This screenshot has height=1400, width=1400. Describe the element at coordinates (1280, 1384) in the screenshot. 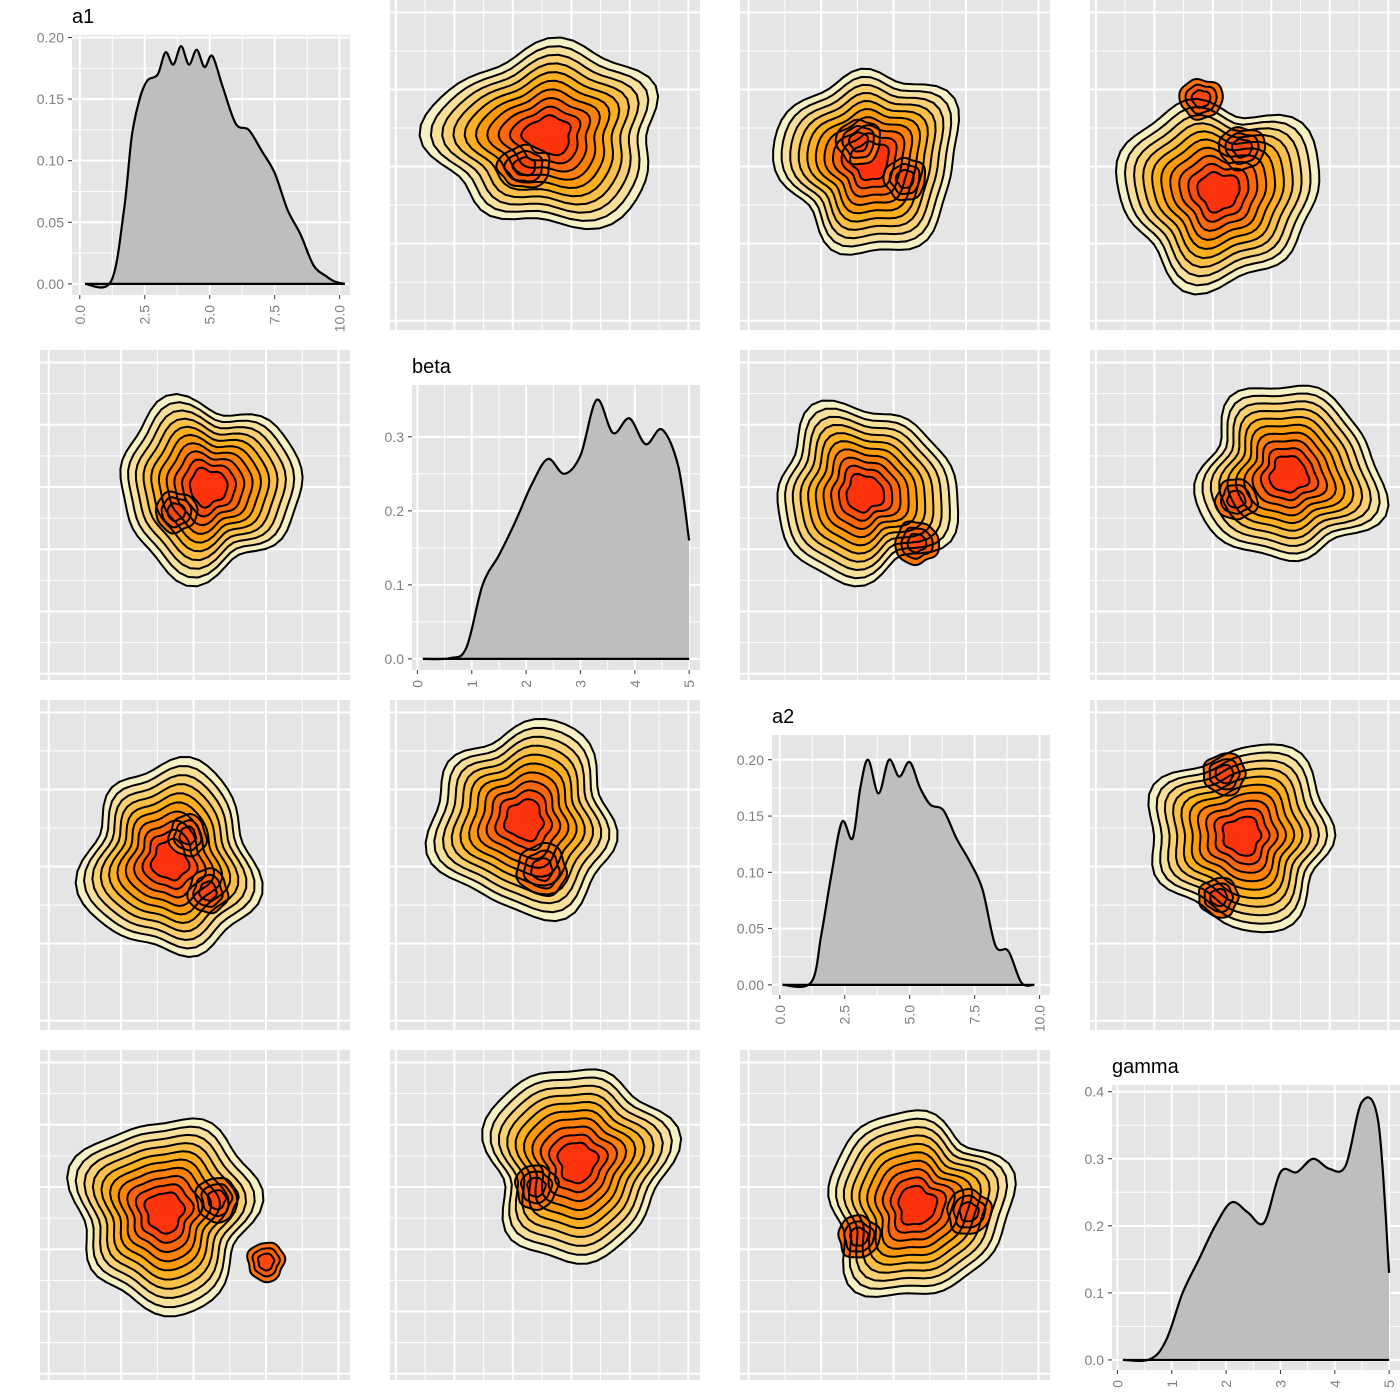

I see `x-tick-label: 3` at that location.